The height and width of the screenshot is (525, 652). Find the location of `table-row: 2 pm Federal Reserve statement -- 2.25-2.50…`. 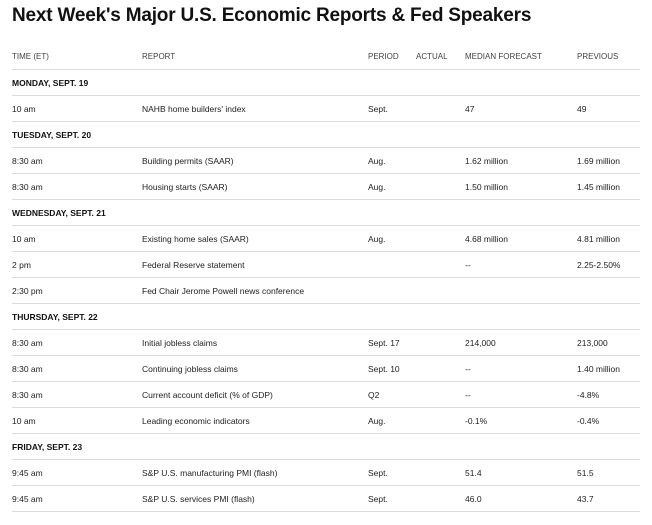

table-row: 2 pm Federal Reserve statement -- 2.25-2.50… is located at coordinates (326, 264).